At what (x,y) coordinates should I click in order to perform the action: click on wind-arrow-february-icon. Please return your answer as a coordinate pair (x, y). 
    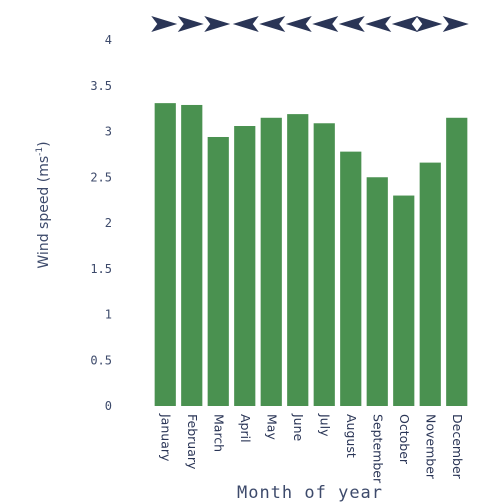
    Looking at the image, I should click on (190, 24).